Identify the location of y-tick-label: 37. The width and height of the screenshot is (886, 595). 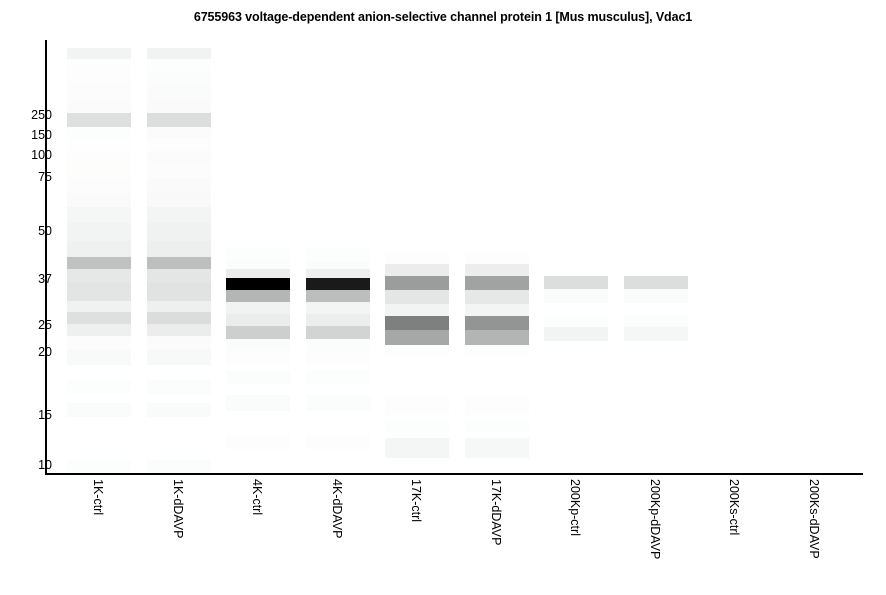
(45, 279).